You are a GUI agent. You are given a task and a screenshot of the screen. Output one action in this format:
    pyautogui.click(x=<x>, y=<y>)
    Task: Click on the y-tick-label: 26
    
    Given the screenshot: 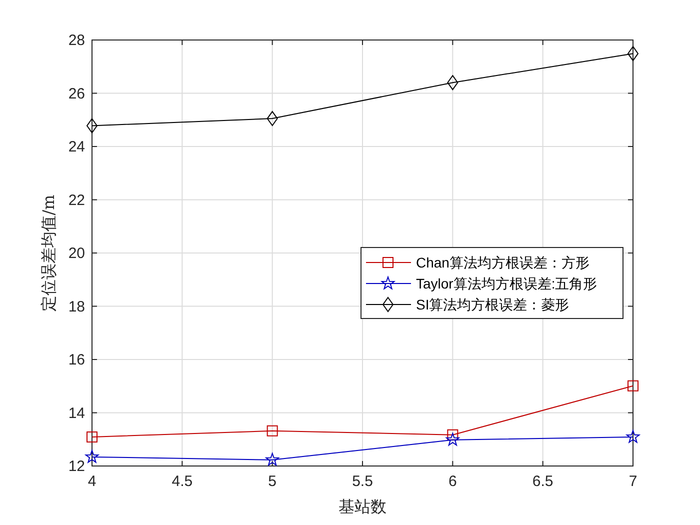 What is the action you would take?
    pyautogui.click(x=76, y=93)
    